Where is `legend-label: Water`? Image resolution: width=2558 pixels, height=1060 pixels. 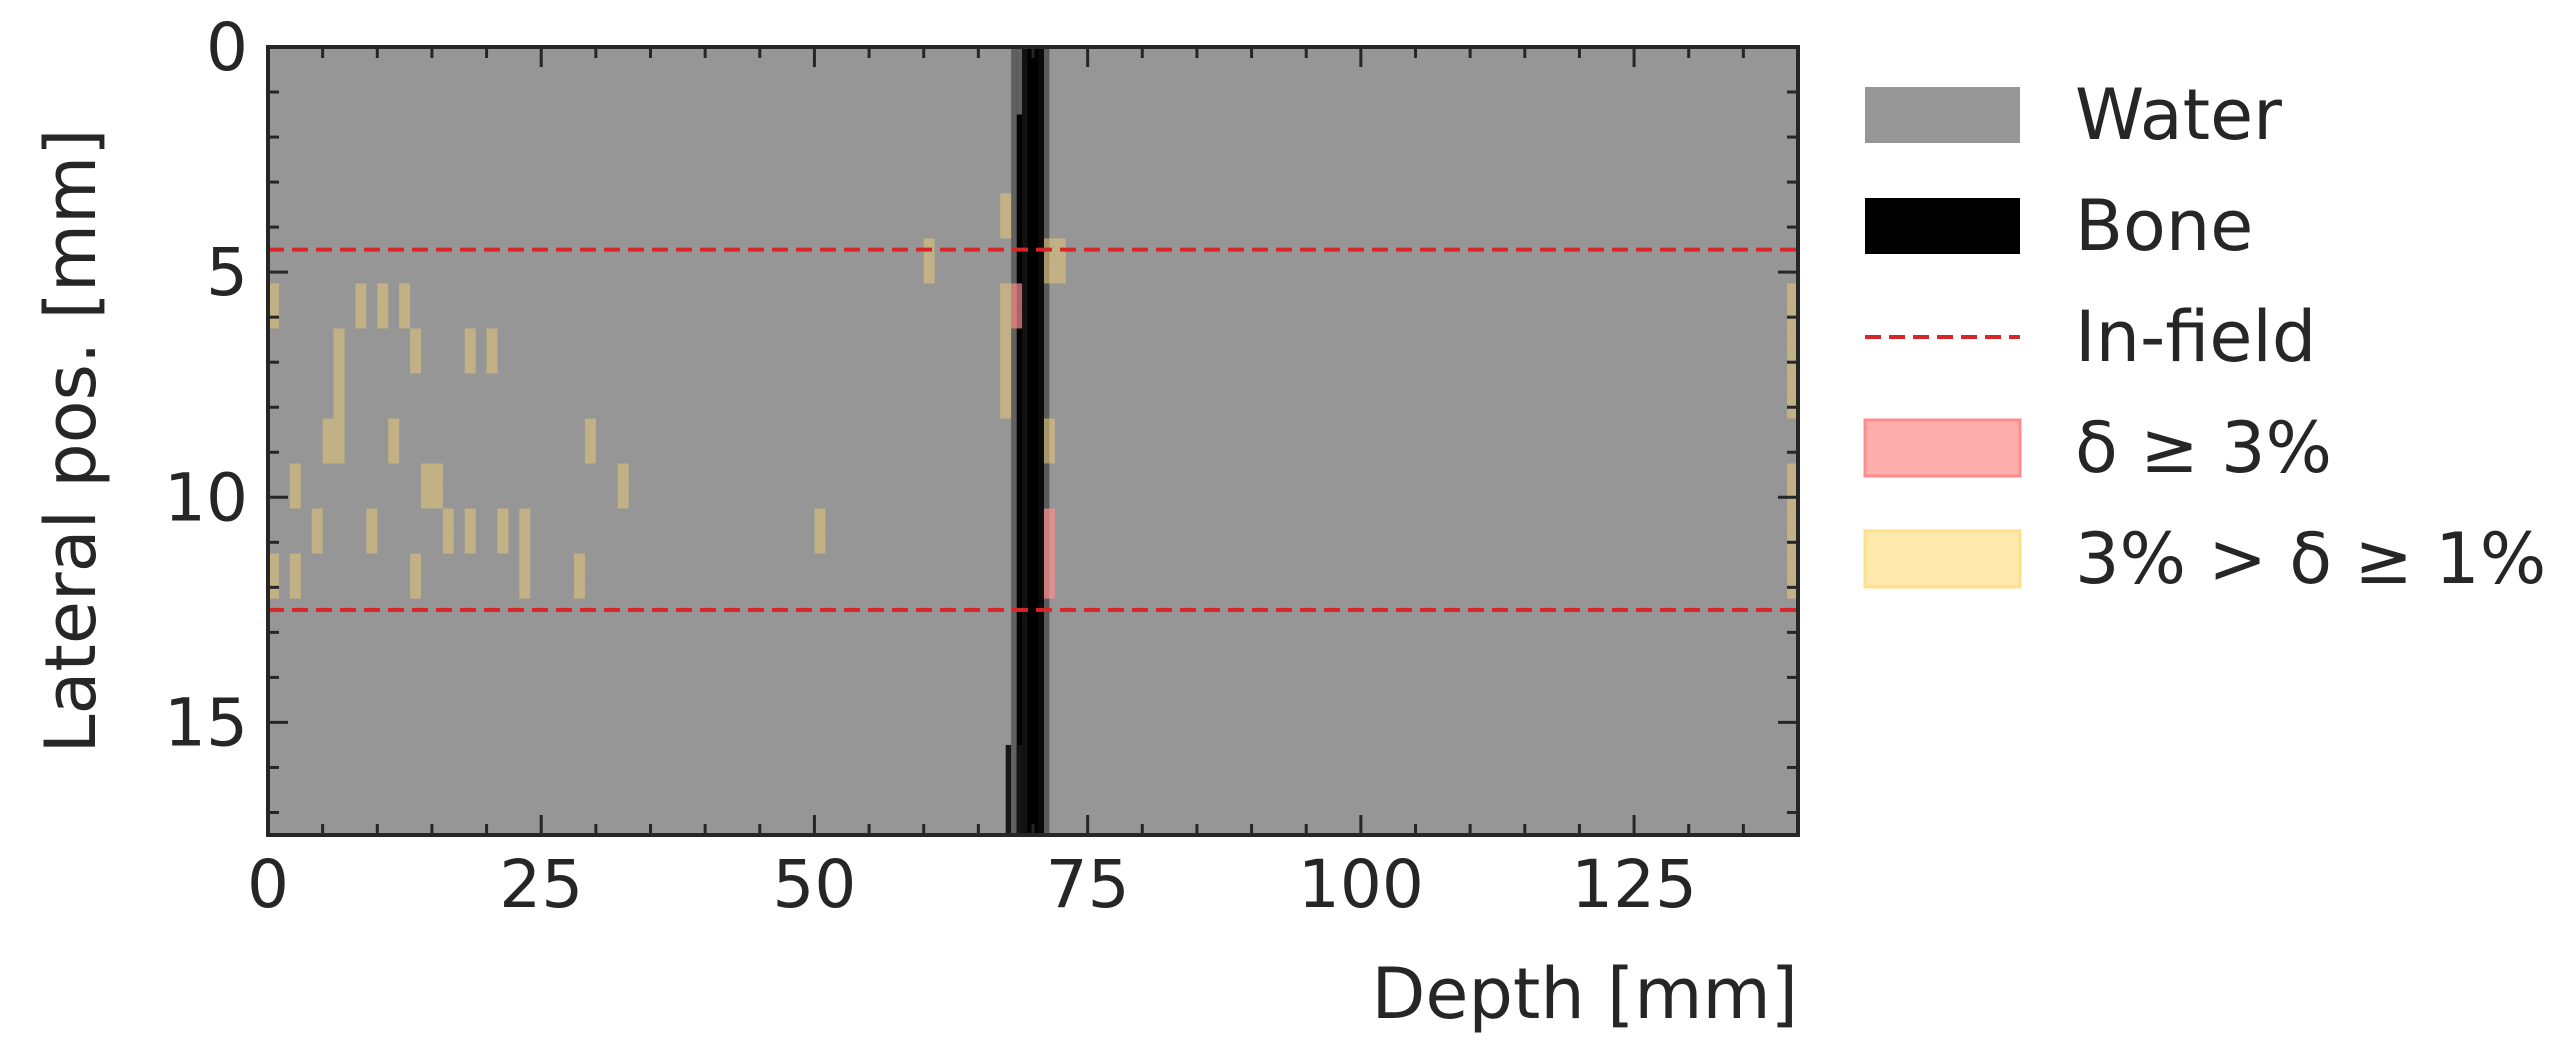
legend-label: Water is located at coordinates (2178, 115).